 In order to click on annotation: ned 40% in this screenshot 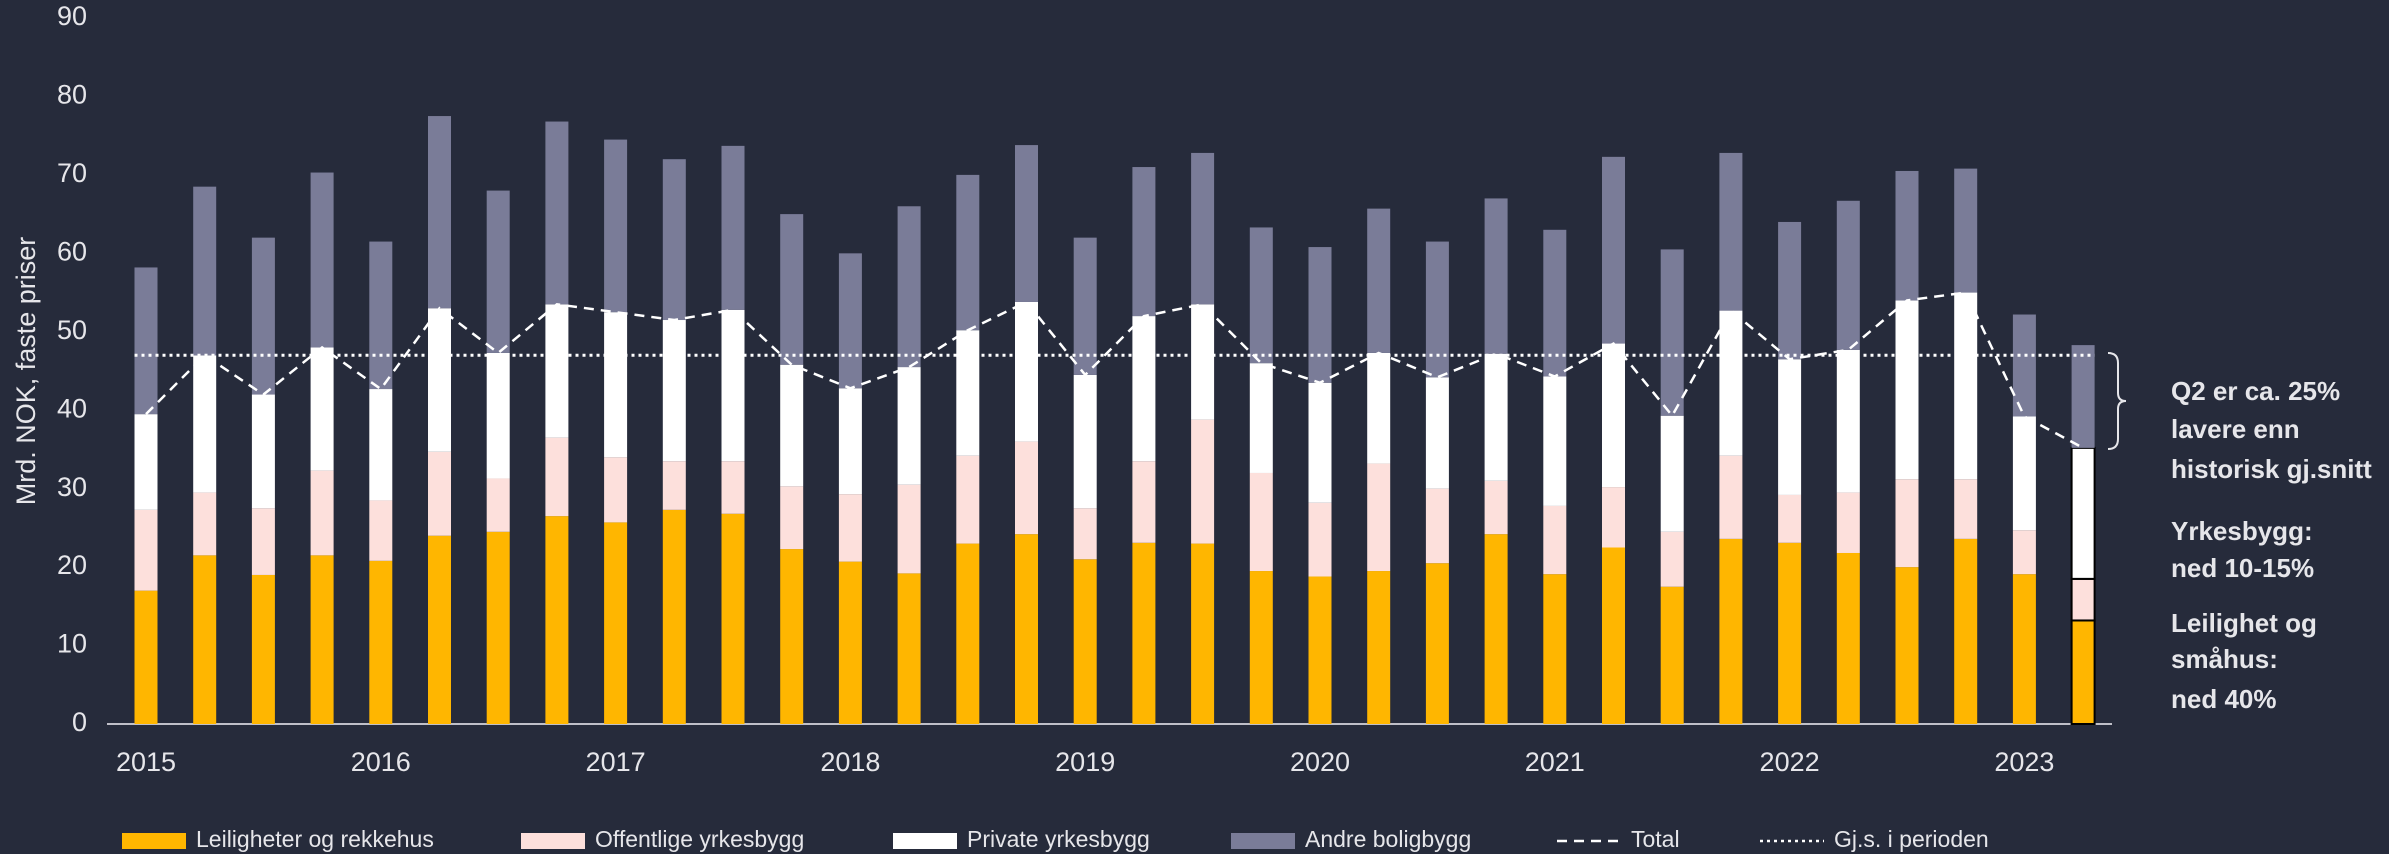, I will do `click(2224, 699)`.